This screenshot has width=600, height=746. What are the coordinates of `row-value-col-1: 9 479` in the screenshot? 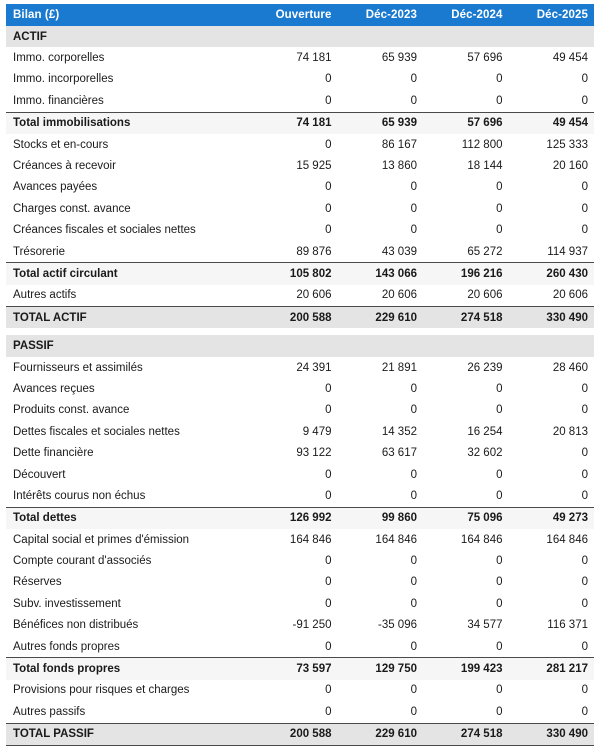 It's located at (295, 432).